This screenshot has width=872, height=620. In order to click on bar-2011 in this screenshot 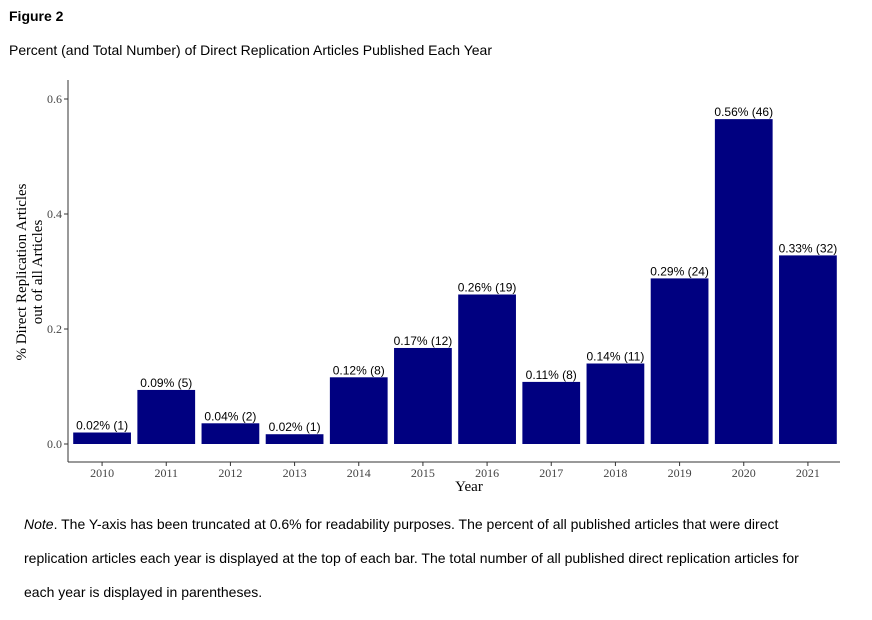, I will do `click(166, 416)`.